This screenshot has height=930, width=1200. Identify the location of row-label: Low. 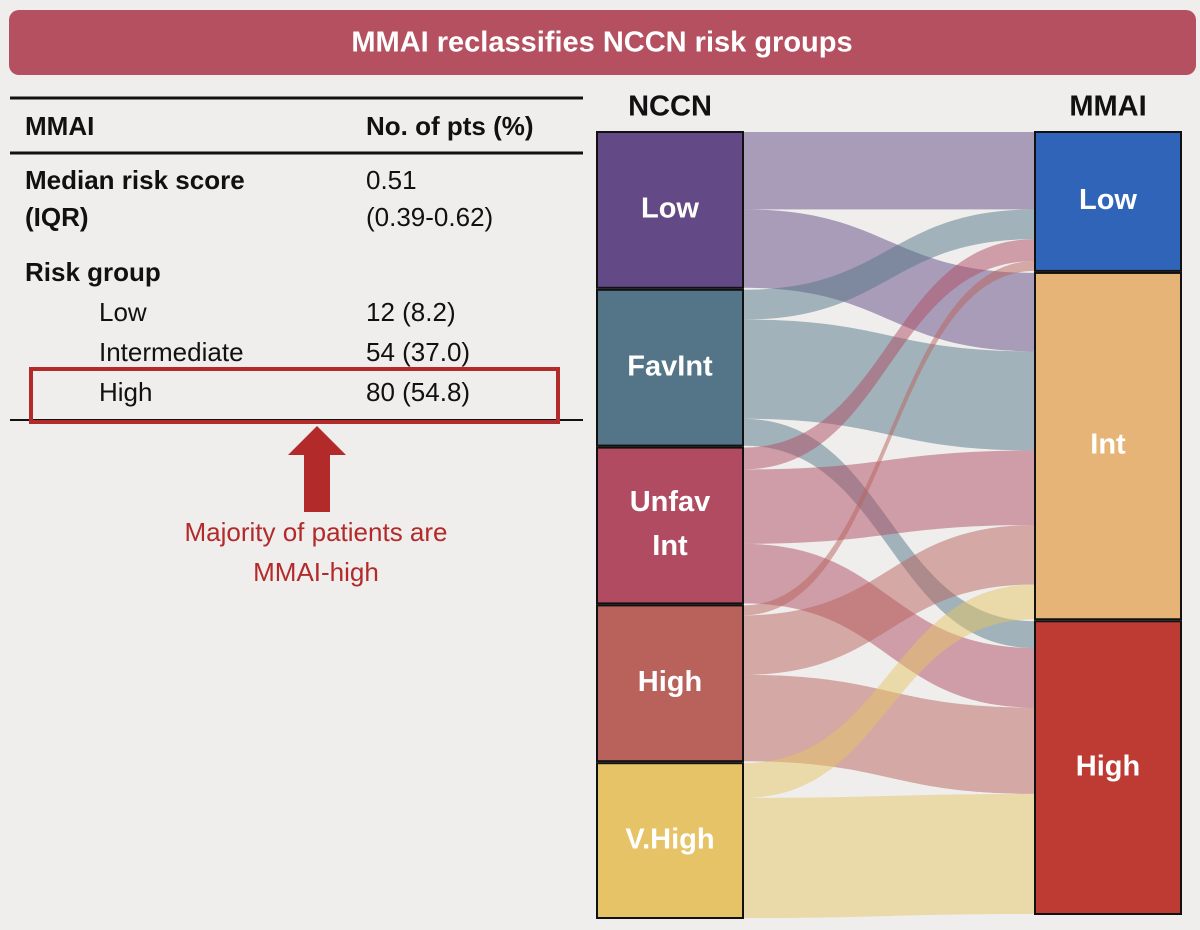
(123, 312).